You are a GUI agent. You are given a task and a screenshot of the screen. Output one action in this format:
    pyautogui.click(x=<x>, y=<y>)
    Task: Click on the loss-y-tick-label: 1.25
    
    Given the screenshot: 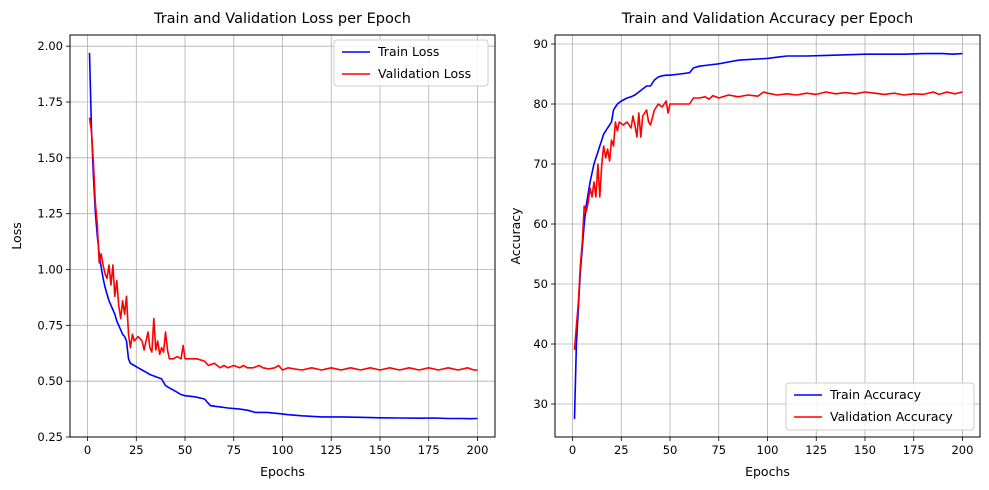 What is the action you would take?
    pyautogui.click(x=50, y=214)
    